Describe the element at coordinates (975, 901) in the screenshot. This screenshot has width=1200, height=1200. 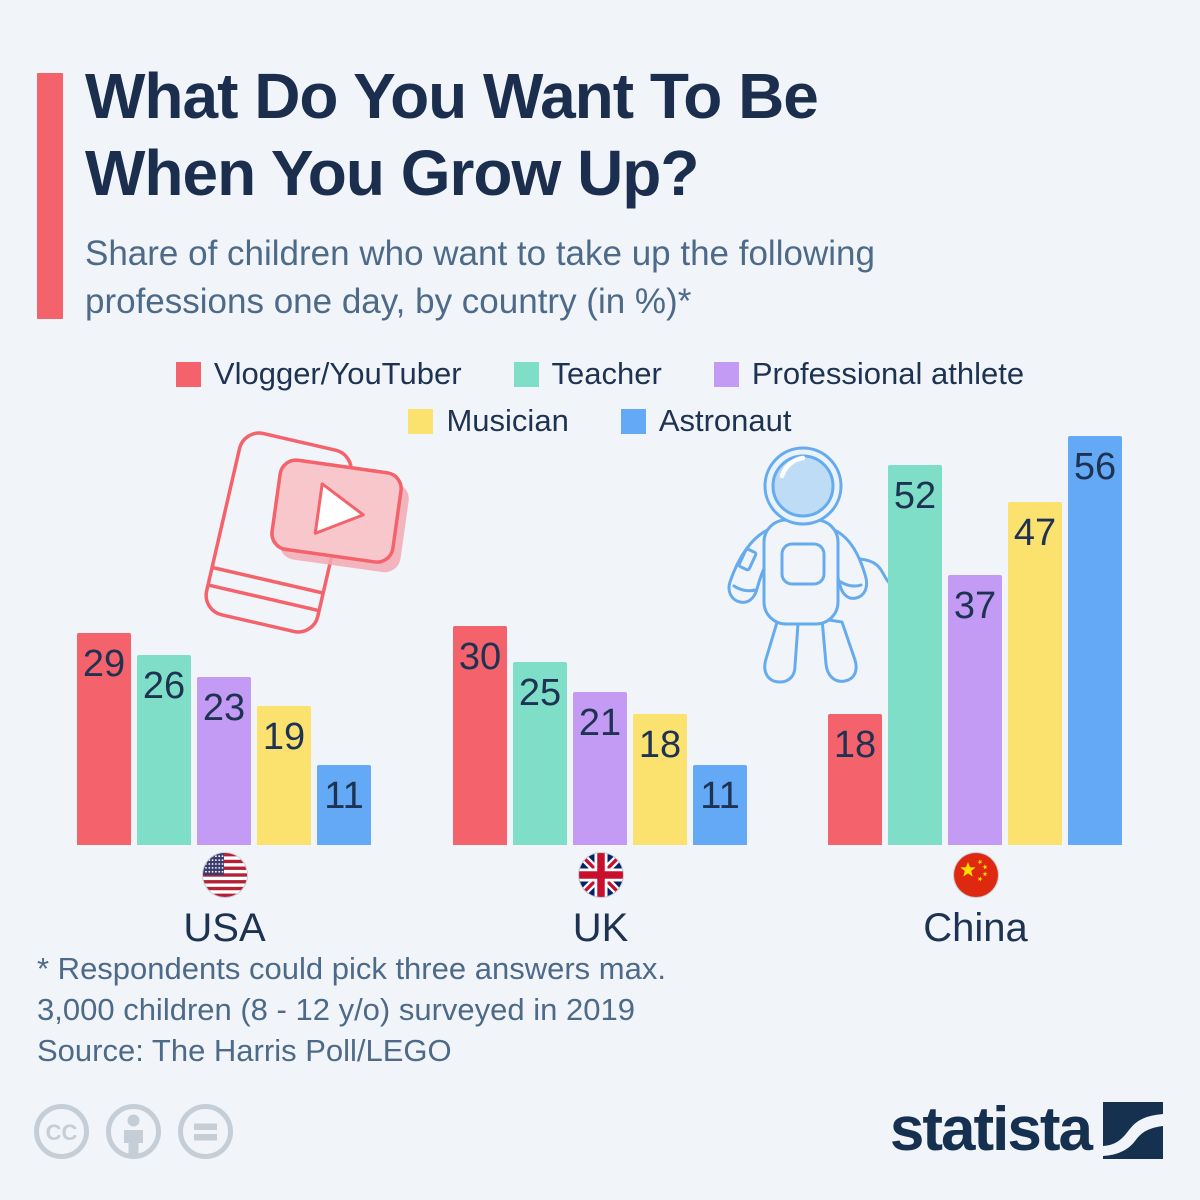
I see `country-china: China` at that location.